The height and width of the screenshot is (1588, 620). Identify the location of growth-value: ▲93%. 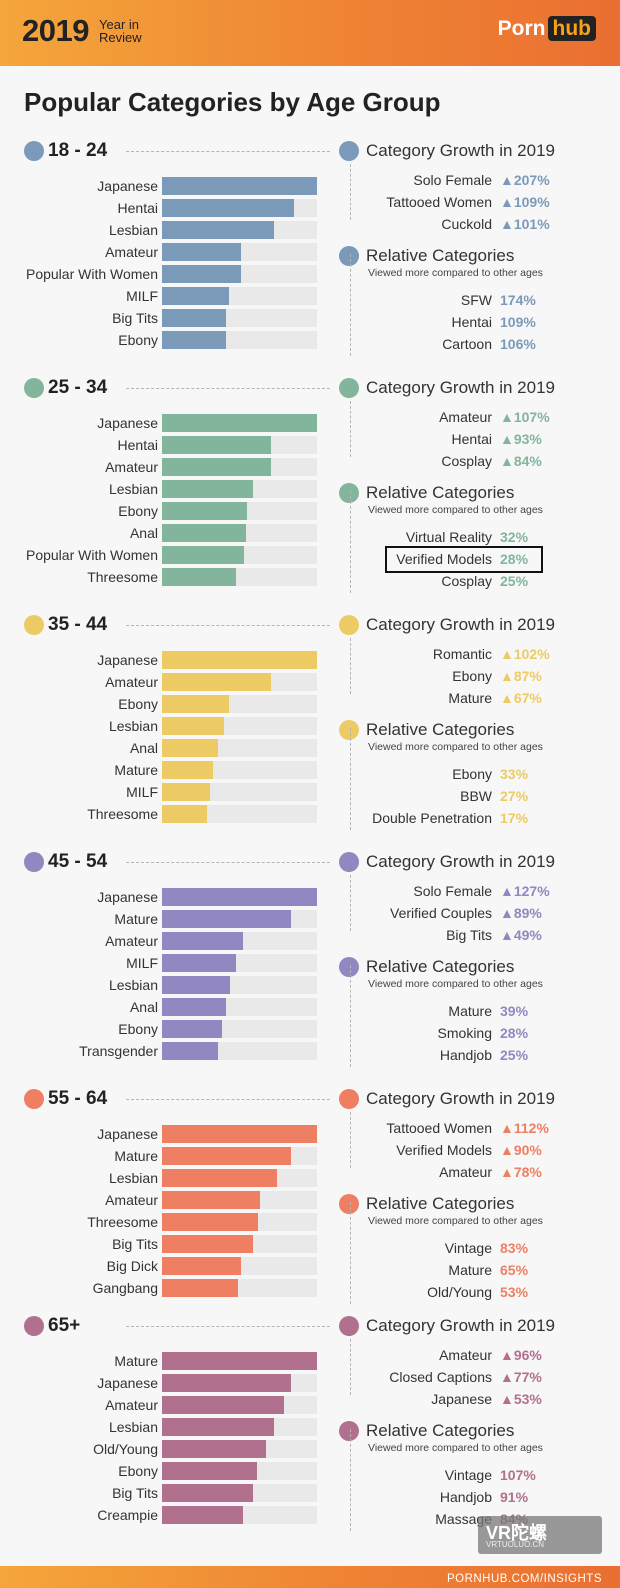
(521, 439).